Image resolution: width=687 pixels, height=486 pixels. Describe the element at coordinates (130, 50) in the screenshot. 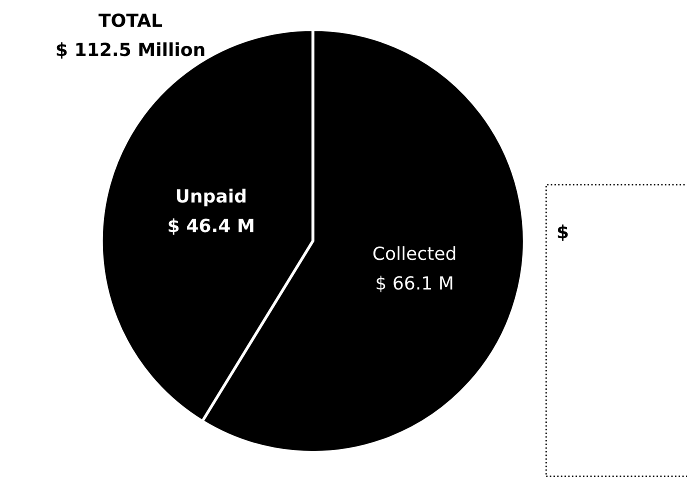

I see `text: $ 112.5 Million` at that location.